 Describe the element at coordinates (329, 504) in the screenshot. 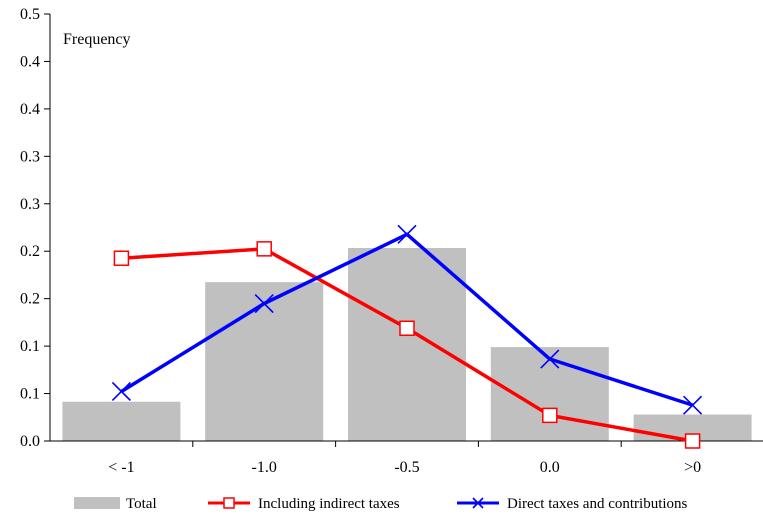

I see `legend-label-1: Including indirect taxes` at that location.